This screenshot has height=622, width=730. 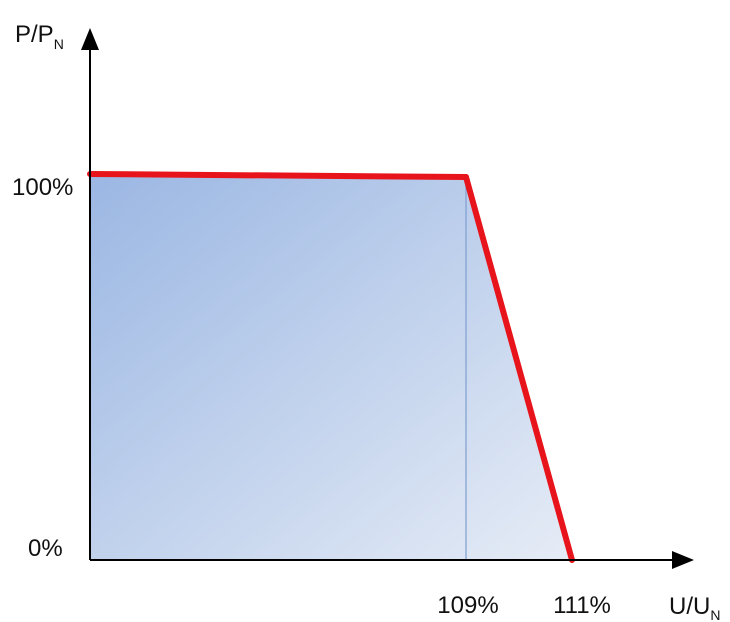 I want to click on x-tick-label-111: 111%, so click(x=582, y=605).